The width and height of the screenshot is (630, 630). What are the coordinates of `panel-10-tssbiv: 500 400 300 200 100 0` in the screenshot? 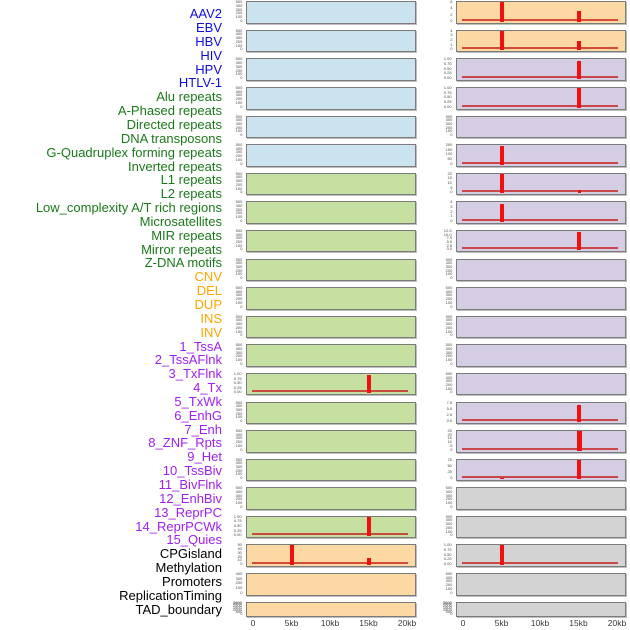 It's located at (535, 326).